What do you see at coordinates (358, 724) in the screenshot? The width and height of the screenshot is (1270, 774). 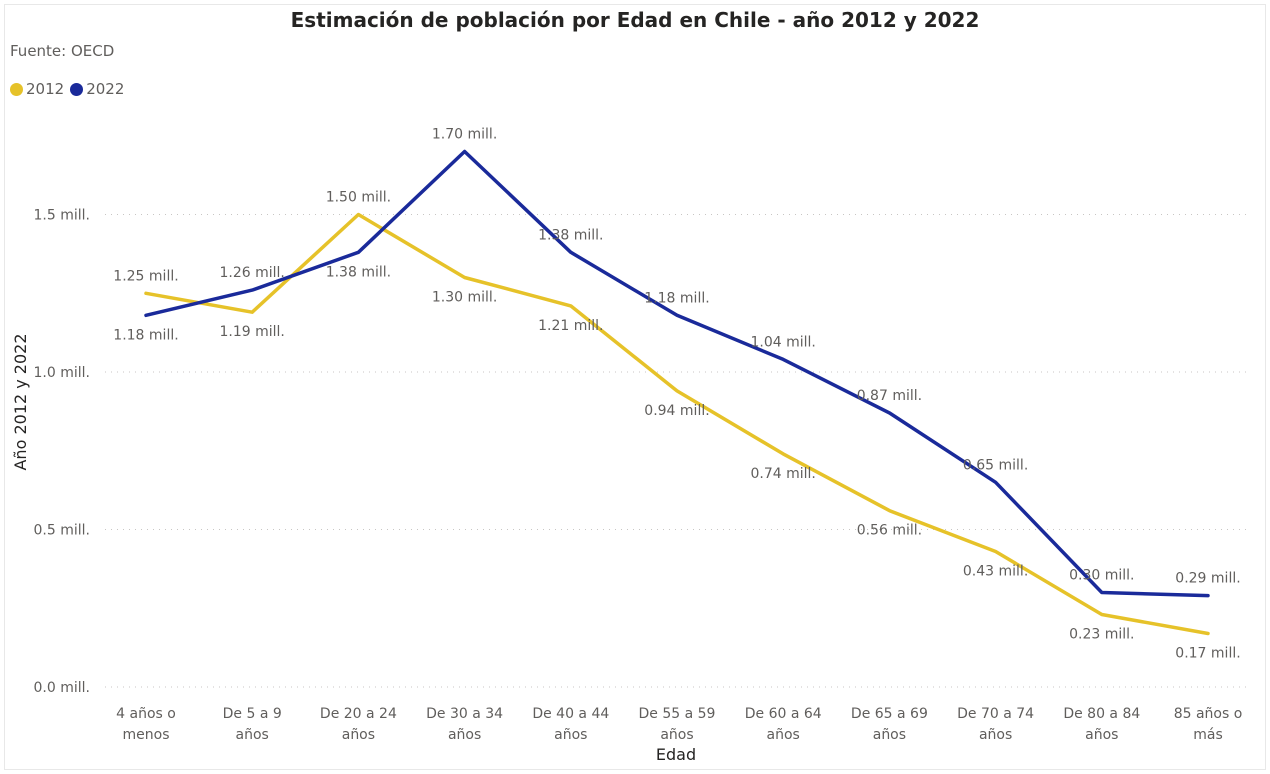 I see `x-tick-label: De 20 a 24 años` at bounding box center [358, 724].